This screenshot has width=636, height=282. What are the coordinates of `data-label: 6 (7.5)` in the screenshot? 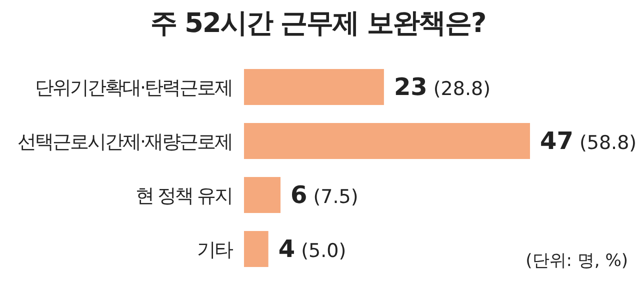 It's located at (324, 195).